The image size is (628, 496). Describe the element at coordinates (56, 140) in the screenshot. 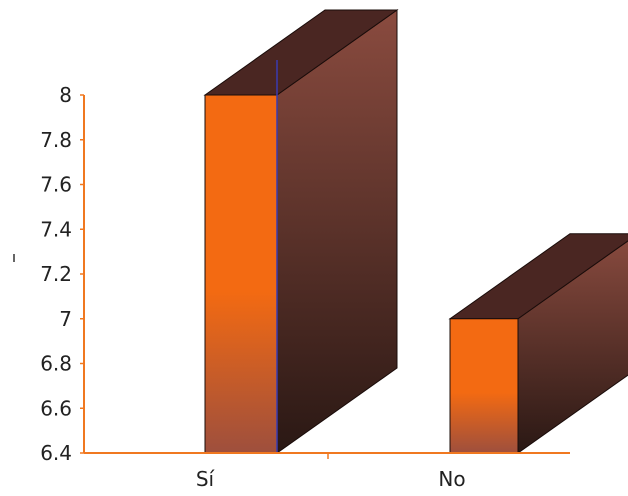

I see `y-tick-label: 7.8` at that location.